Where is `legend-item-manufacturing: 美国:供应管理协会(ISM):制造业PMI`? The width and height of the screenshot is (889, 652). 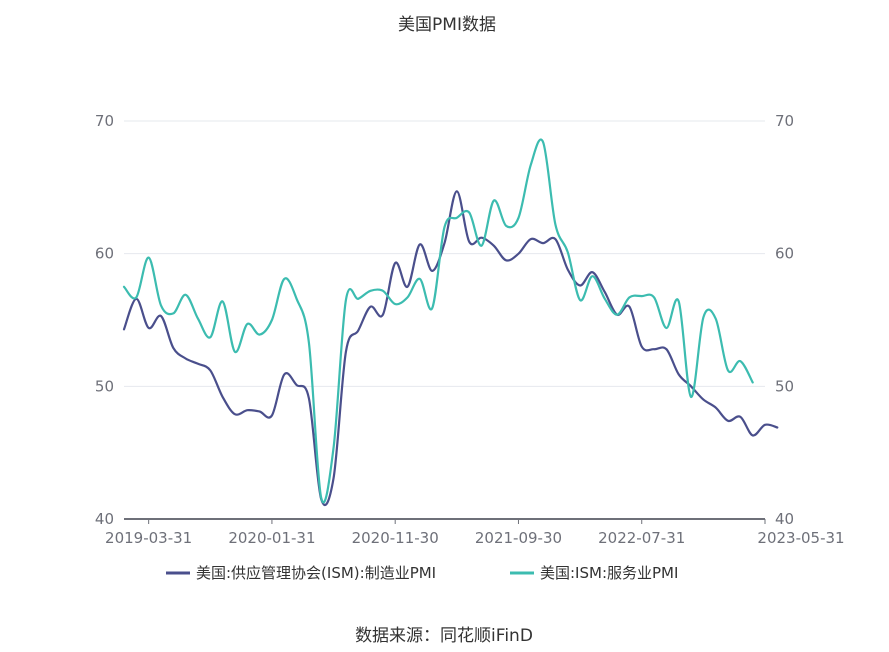 legend-item-manufacturing: 美国:供应管理协会(ISM):制造业PMI is located at coordinates (301, 573).